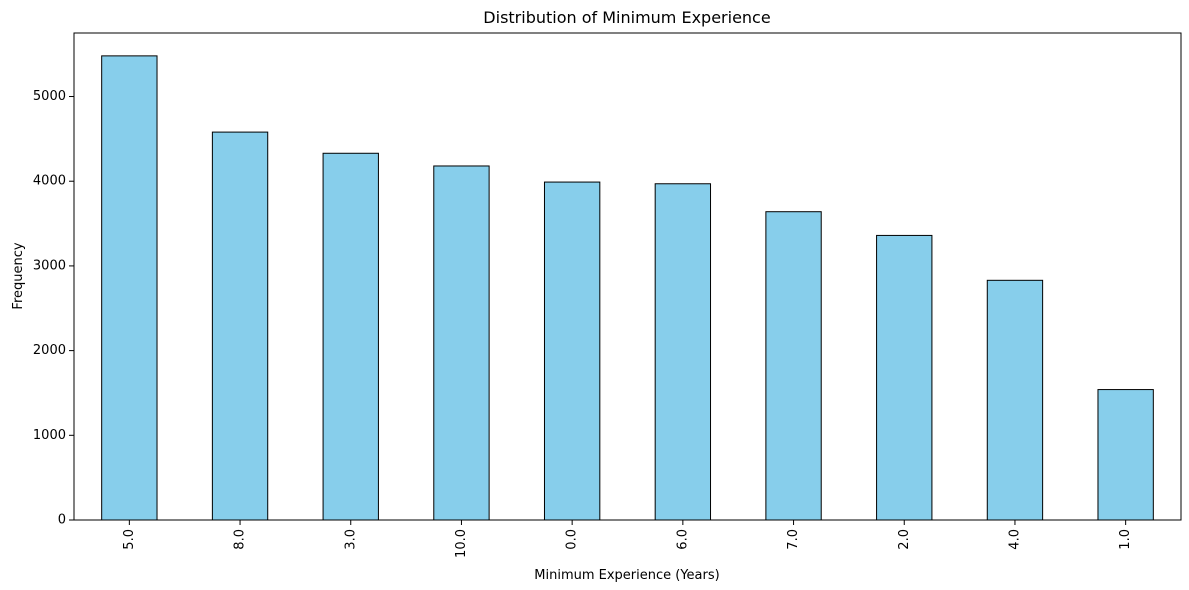 The height and width of the screenshot is (590, 1189). I want to click on x-tick-label: 3.0, so click(350, 539).